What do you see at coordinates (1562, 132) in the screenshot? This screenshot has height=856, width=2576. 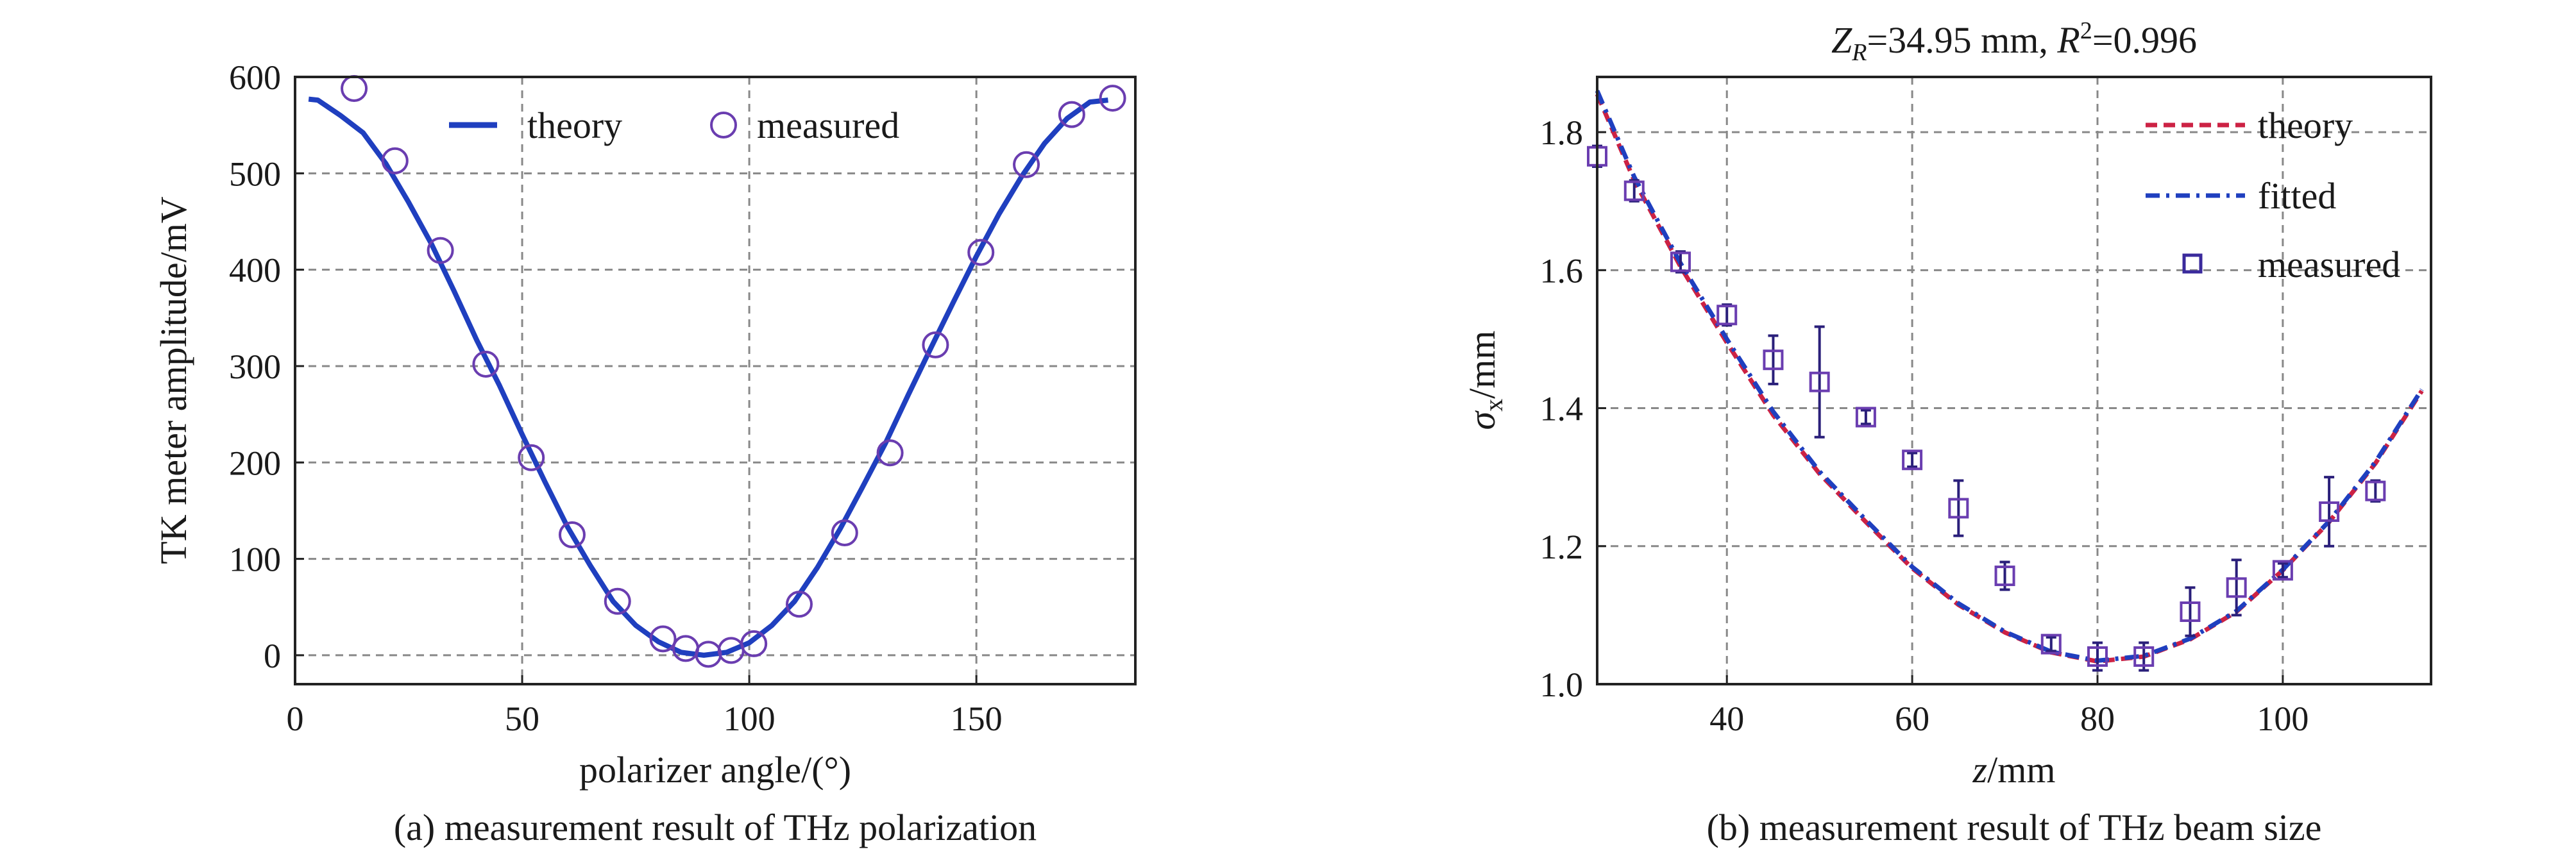 I see `panel-b-ytick-label-4: 1.8` at bounding box center [1562, 132].